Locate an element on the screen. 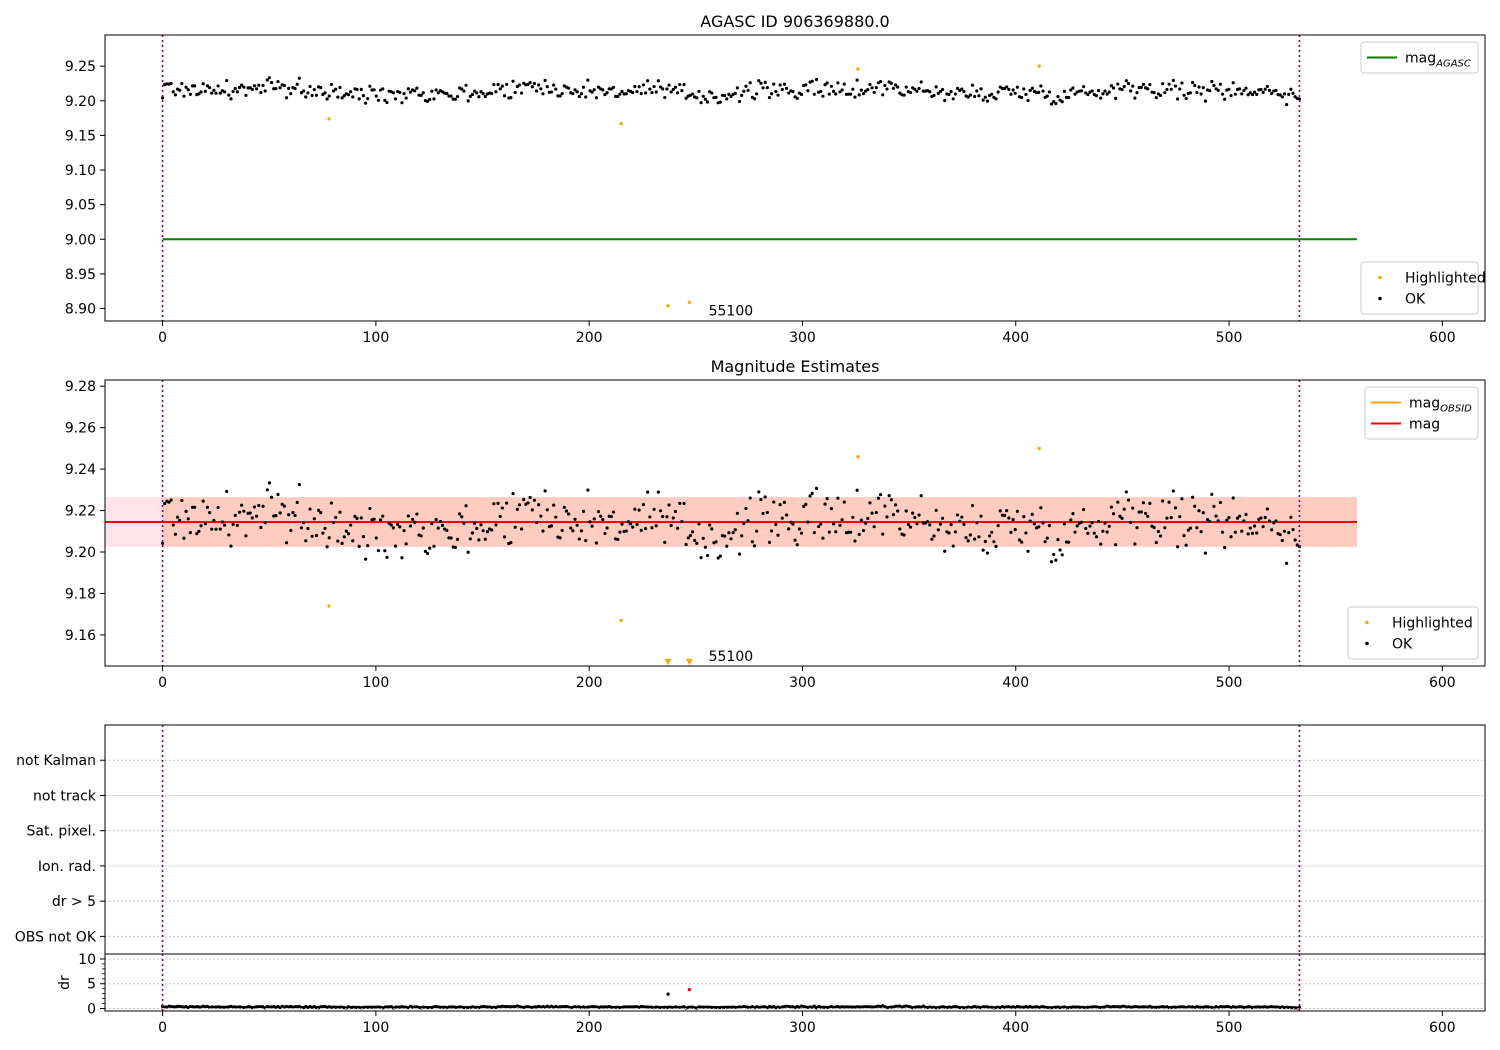 The image size is (1500, 1050). x-tick-label: 500 is located at coordinates (1229, 338).